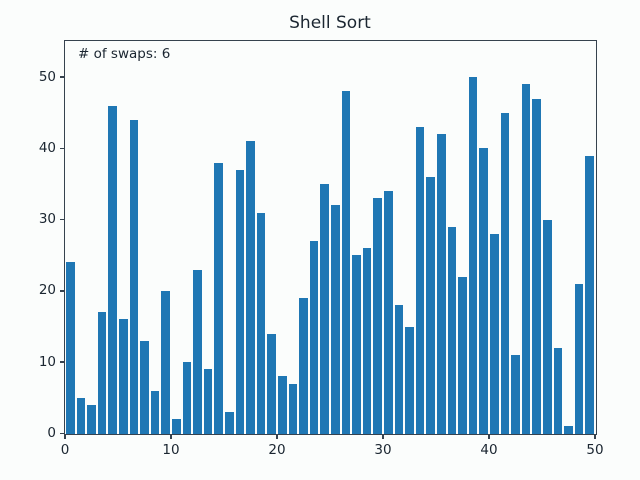  Describe the element at coordinates (47, 361) in the screenshot. I see `y-tick-label: 10` at that location.